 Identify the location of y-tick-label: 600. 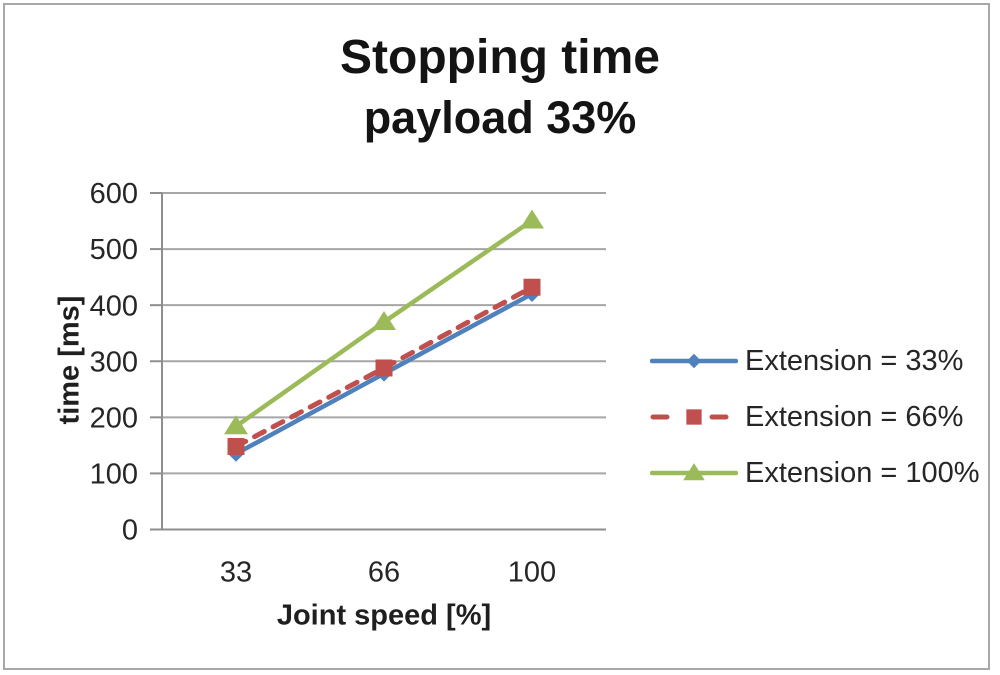
(114, 194).